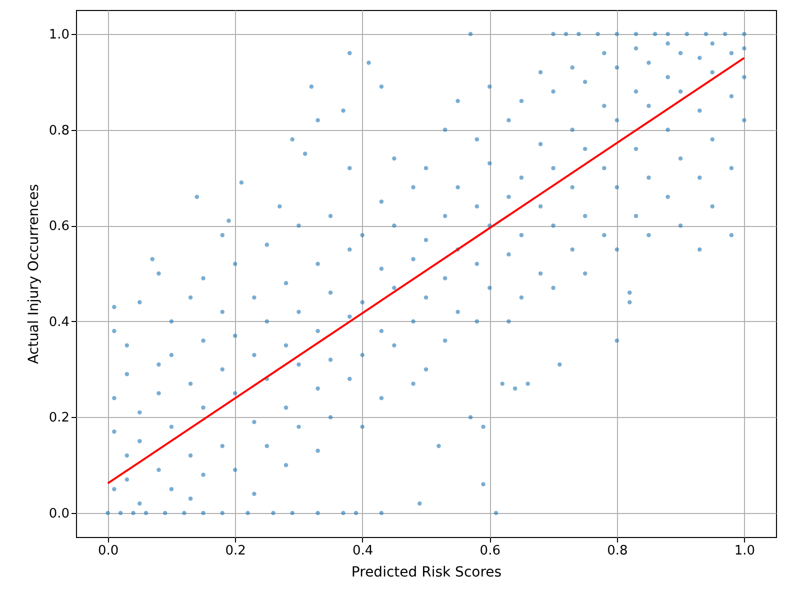 The width and height of the screenshot is (794, 593). I want to click on x-axis-title: Predicted Risk Scores, so click(426, 572).